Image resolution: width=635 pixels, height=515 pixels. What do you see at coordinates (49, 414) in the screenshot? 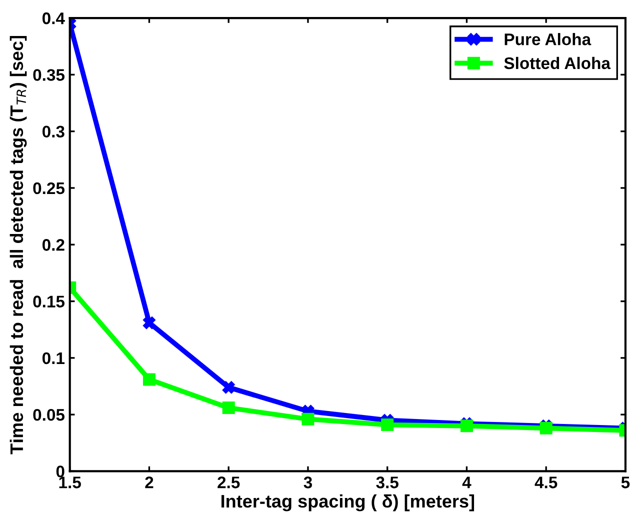
I see `y-tick-label: 0.05` at bounding box center [49, 414].